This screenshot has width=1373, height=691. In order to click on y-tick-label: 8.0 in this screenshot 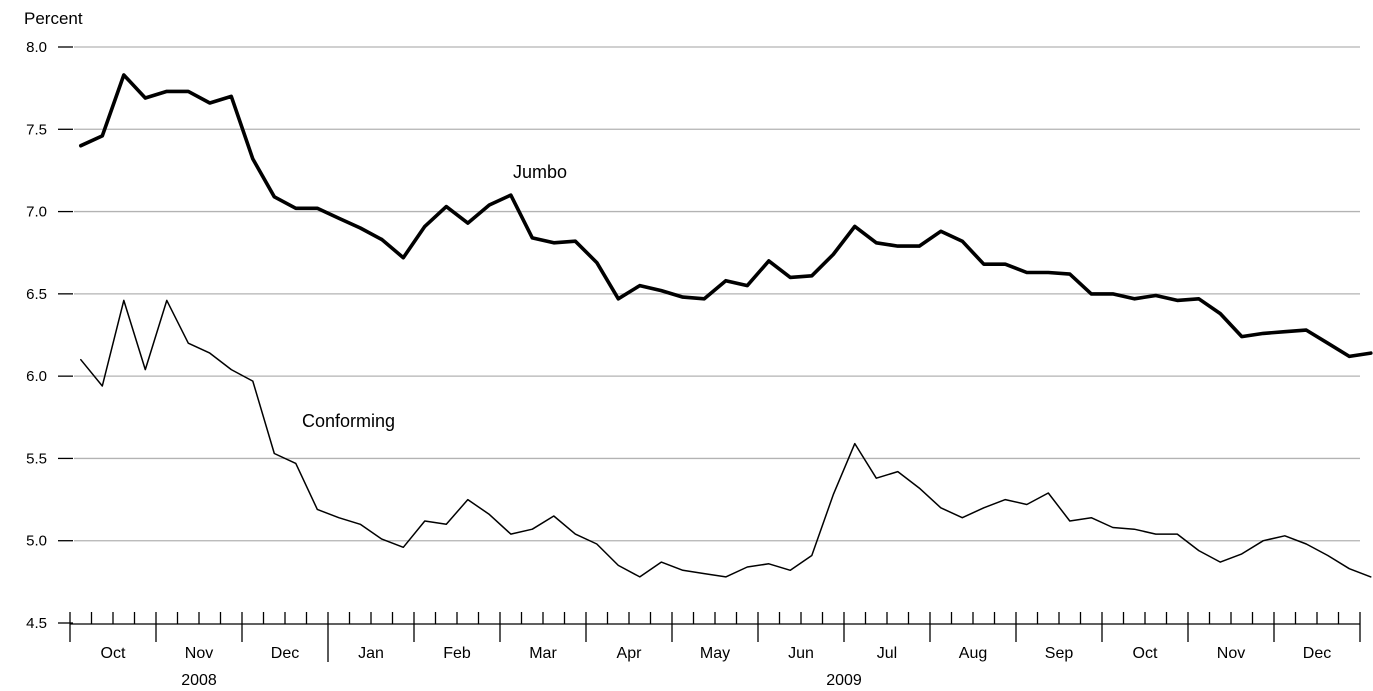, I will do `click(36, 47)`.